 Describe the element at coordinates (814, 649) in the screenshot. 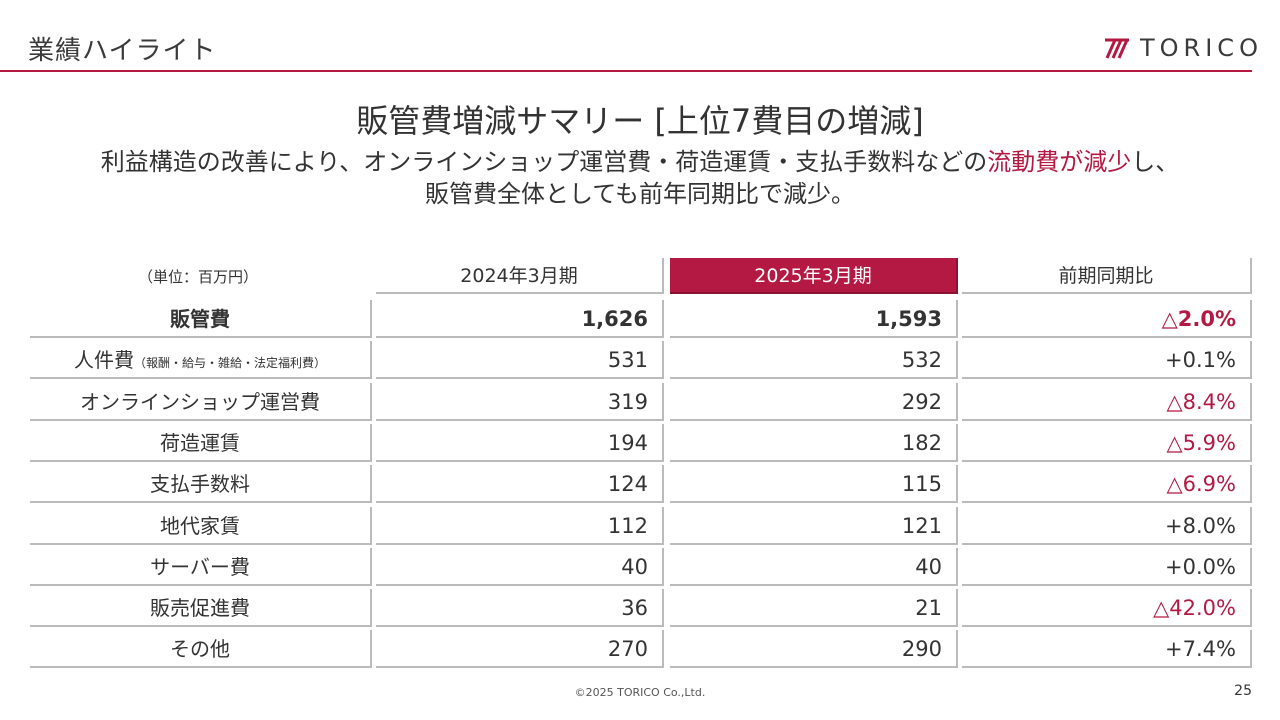

I see `value-2025-cell: 290` at that location.